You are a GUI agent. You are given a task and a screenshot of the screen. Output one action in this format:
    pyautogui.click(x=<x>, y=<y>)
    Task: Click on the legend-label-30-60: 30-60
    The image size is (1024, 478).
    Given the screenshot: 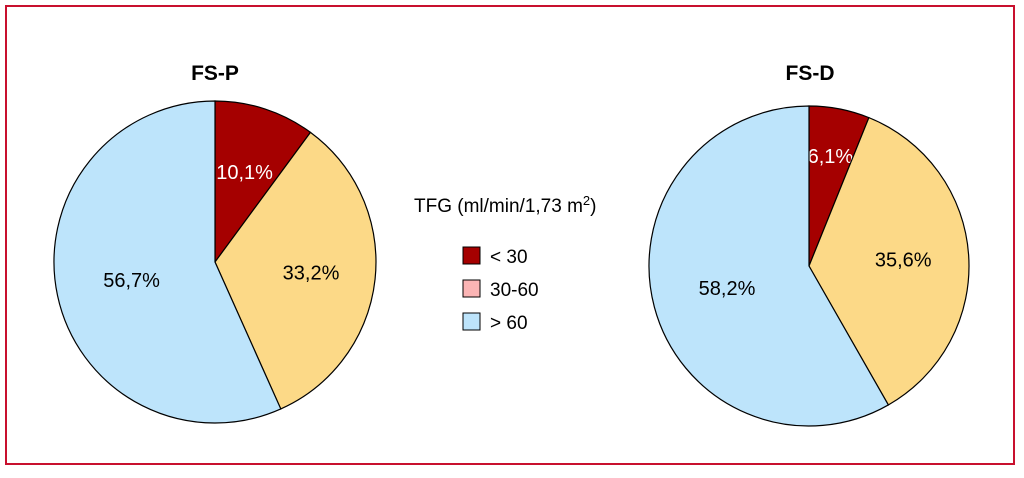 What is the action you would take?
    pyautogui.click(x=514, y=290)
    